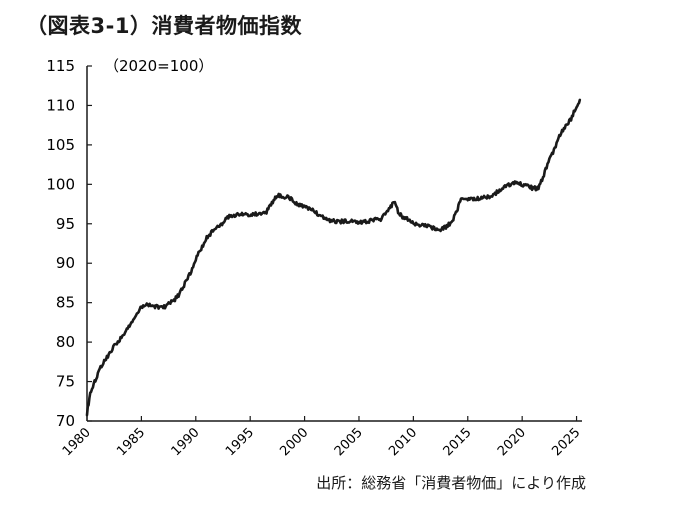 This screenshot has width=676, height=512. Describe the element at coordinates (158, 66) in the screenshot. I see `unit-label: （2020=100）` at that location.